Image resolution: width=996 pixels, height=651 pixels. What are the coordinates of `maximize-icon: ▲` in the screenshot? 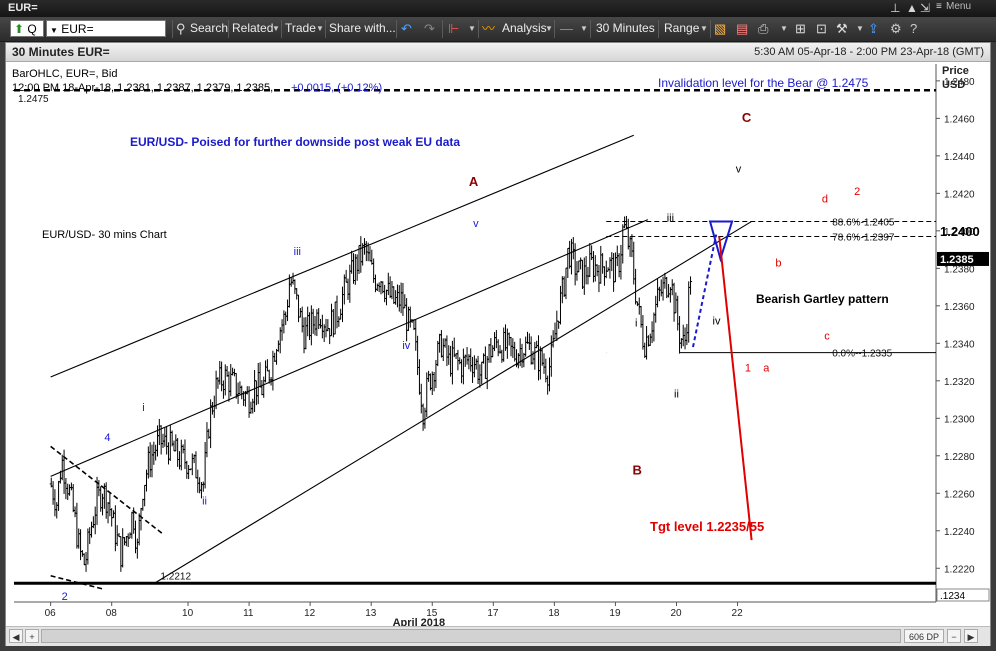 It's located at (912, 8).